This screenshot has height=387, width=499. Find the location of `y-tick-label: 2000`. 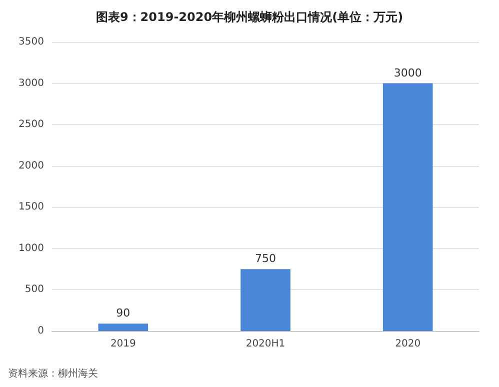

y-tick-label: 2000 is located at coordinates (31, 166).